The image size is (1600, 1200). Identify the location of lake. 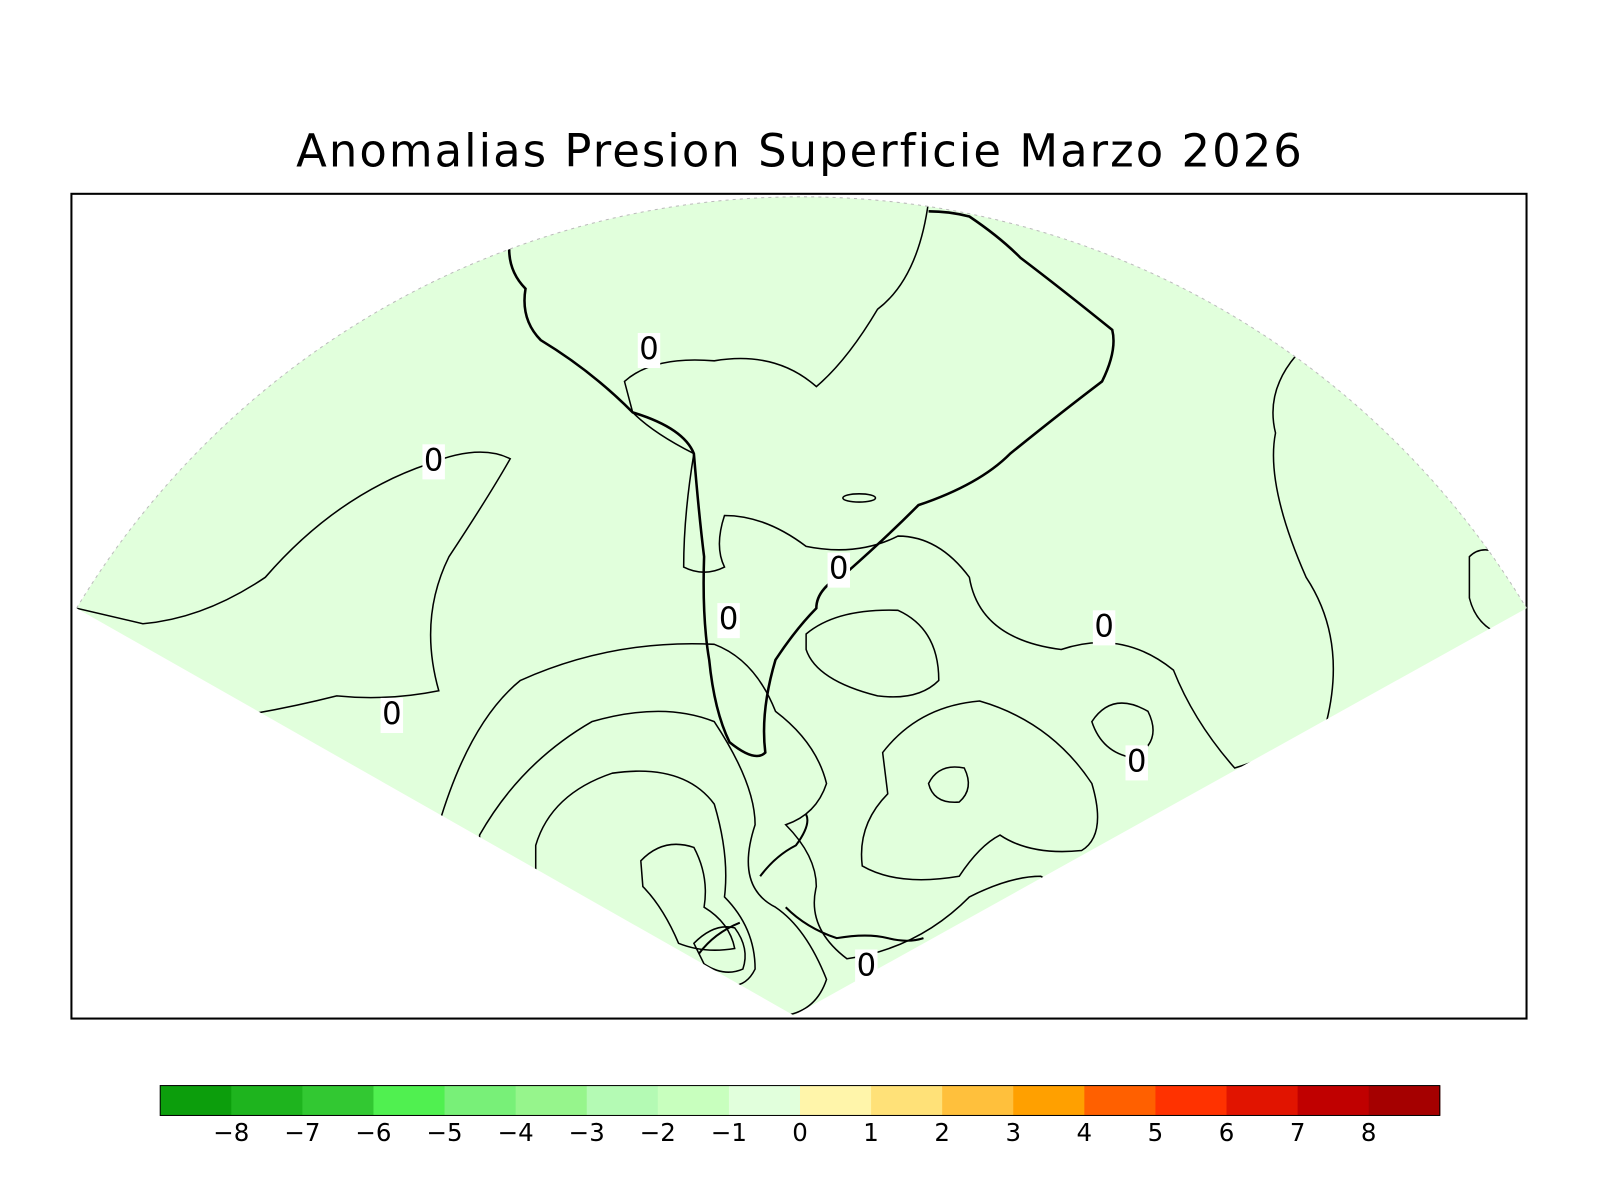
(859, 498).